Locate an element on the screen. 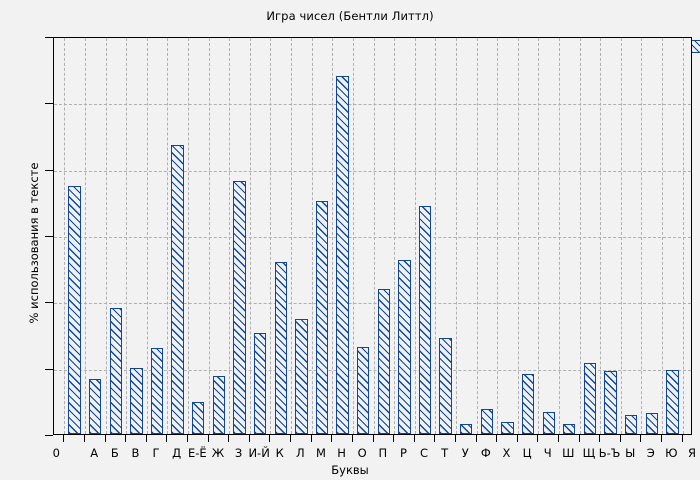 The width and height of the screenshot is (700, 480). bar-П is located at coordinates (363, 390).